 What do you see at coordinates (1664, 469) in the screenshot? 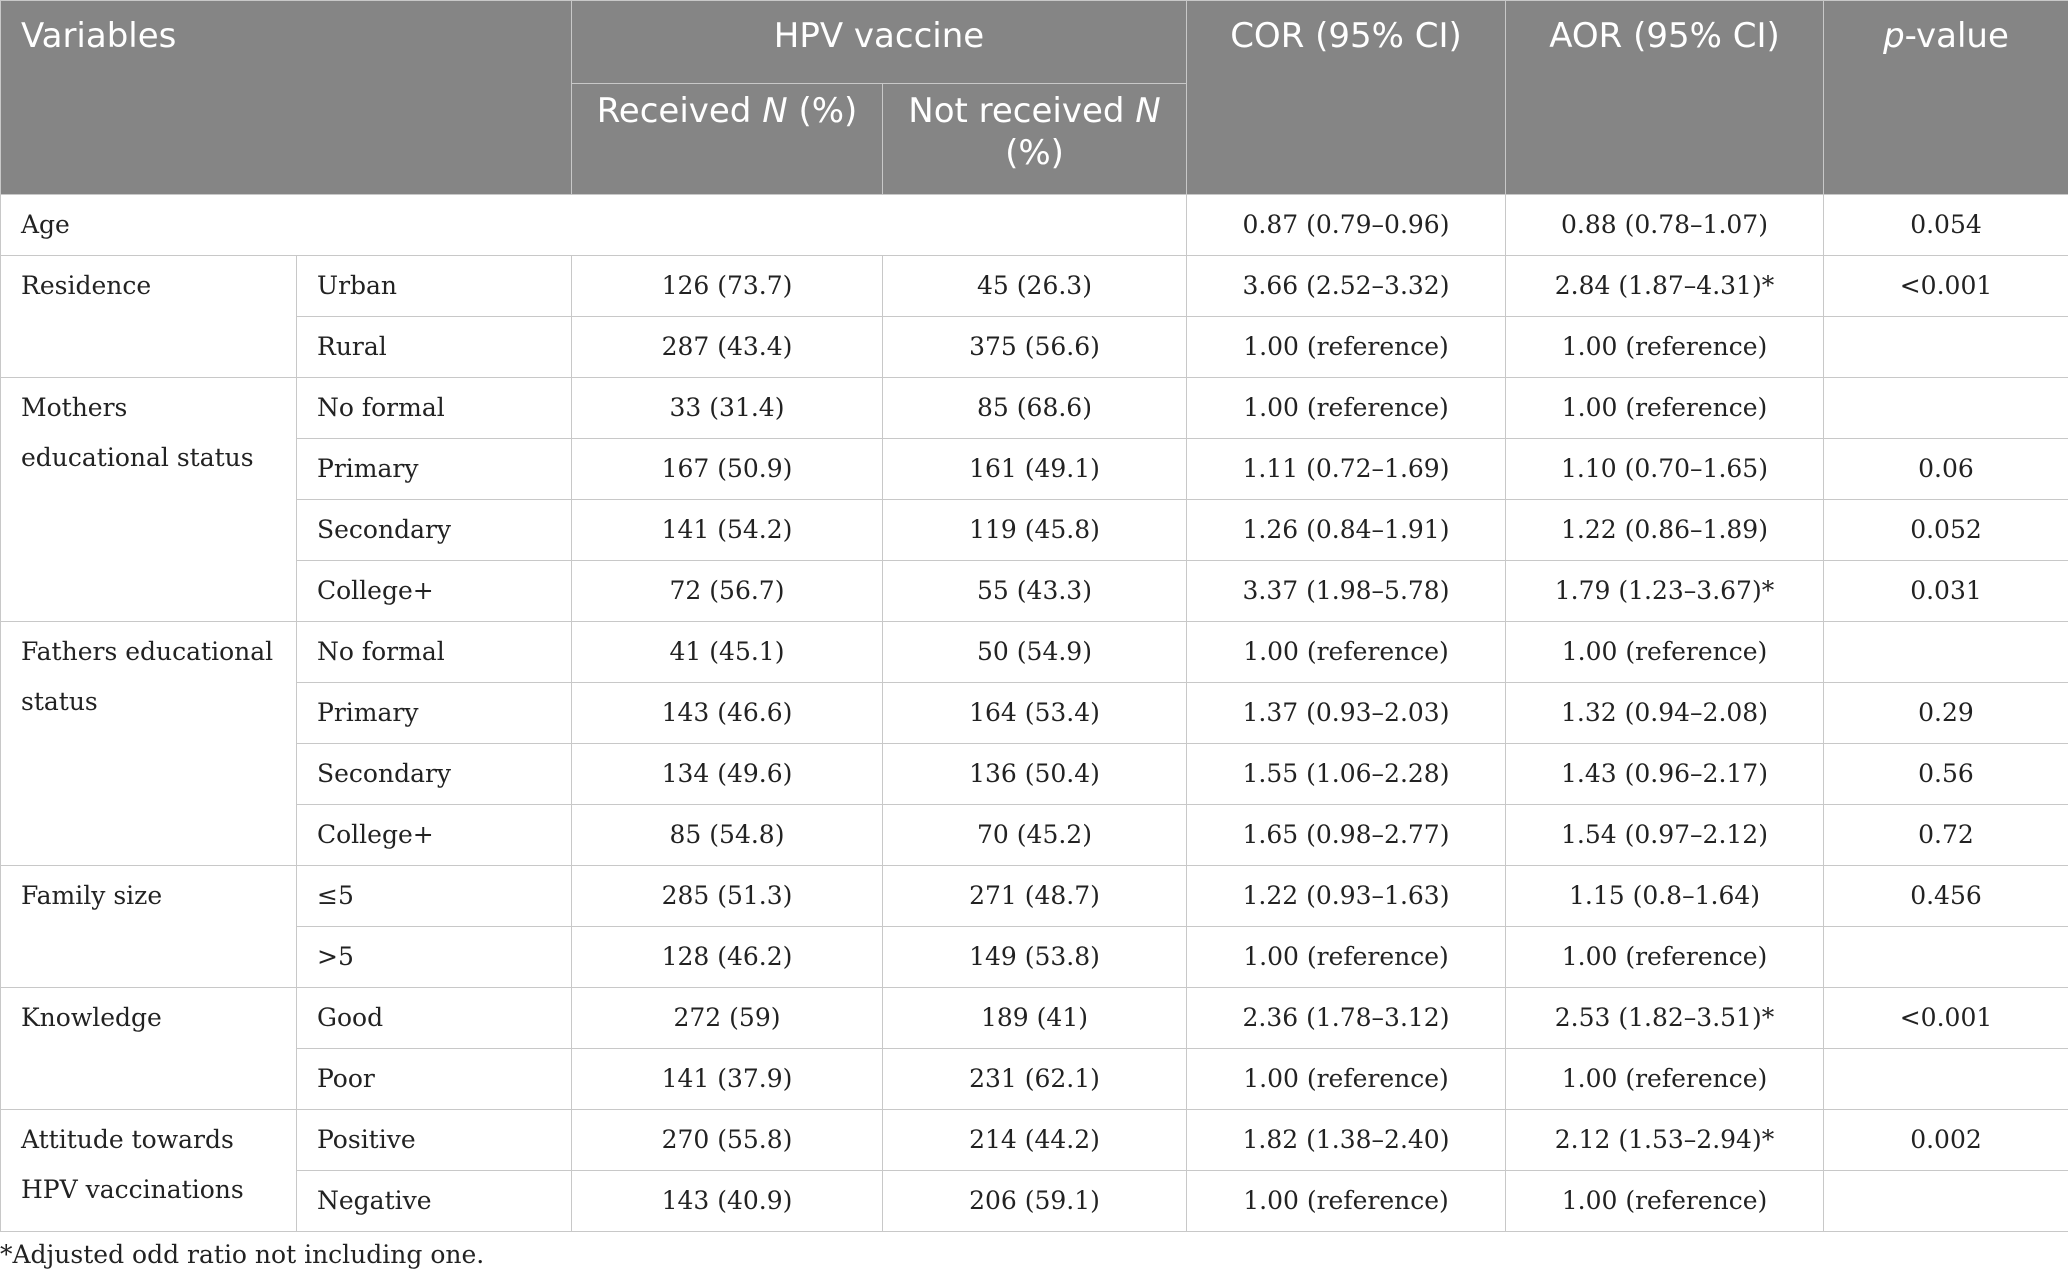
I see `aor-cell: 1.10 (0.70–1.65)` at bounding box center [1664, 469].